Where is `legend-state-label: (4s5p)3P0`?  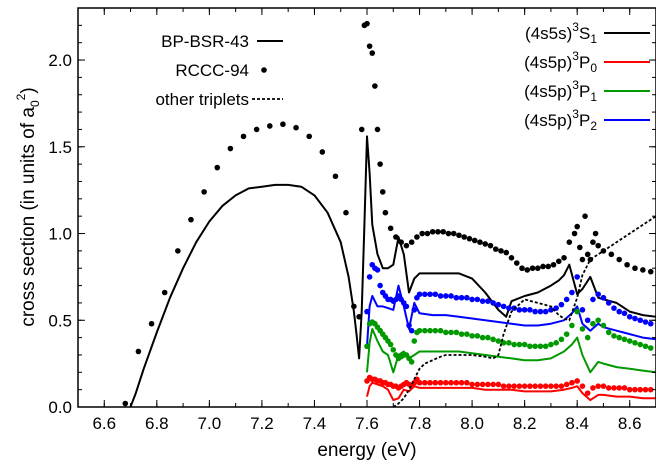
legend-state-label: (4s5p)3P0 is located at coordinates (560, 62).